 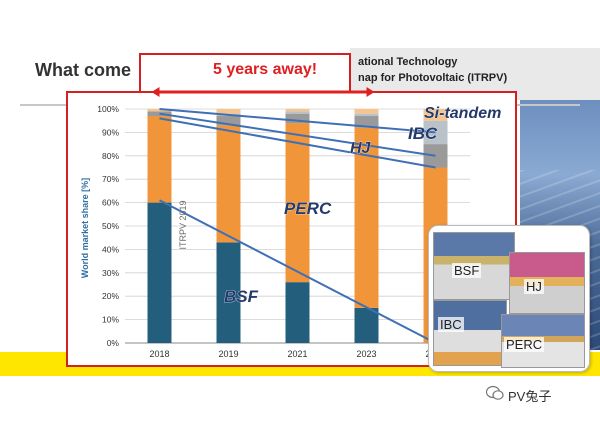 I want to click on annotation-perc: PERC, so click(x=308, y=208).